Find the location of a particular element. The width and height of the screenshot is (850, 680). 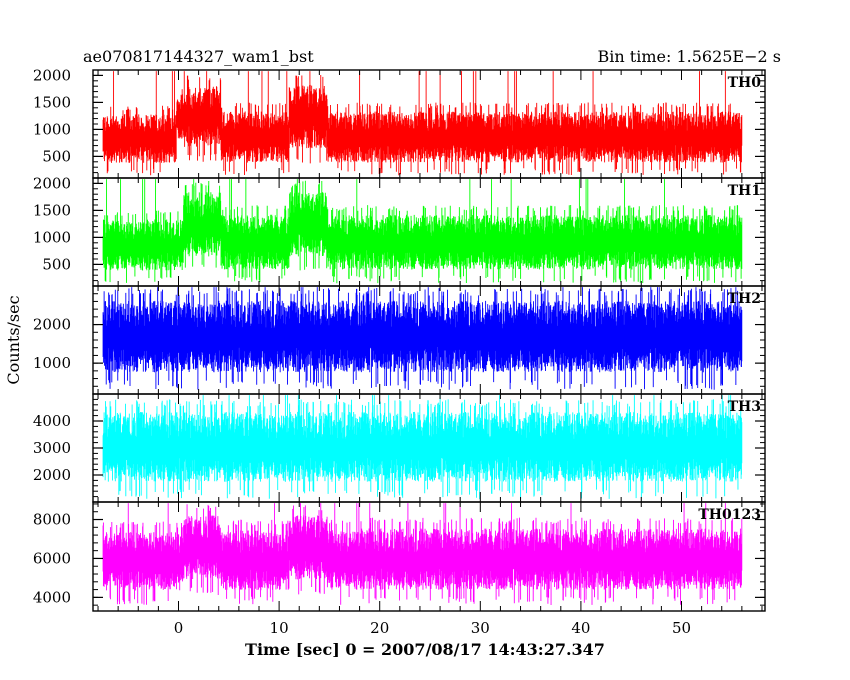

x-tick-label: 20 is located at coordinates (379, 628).